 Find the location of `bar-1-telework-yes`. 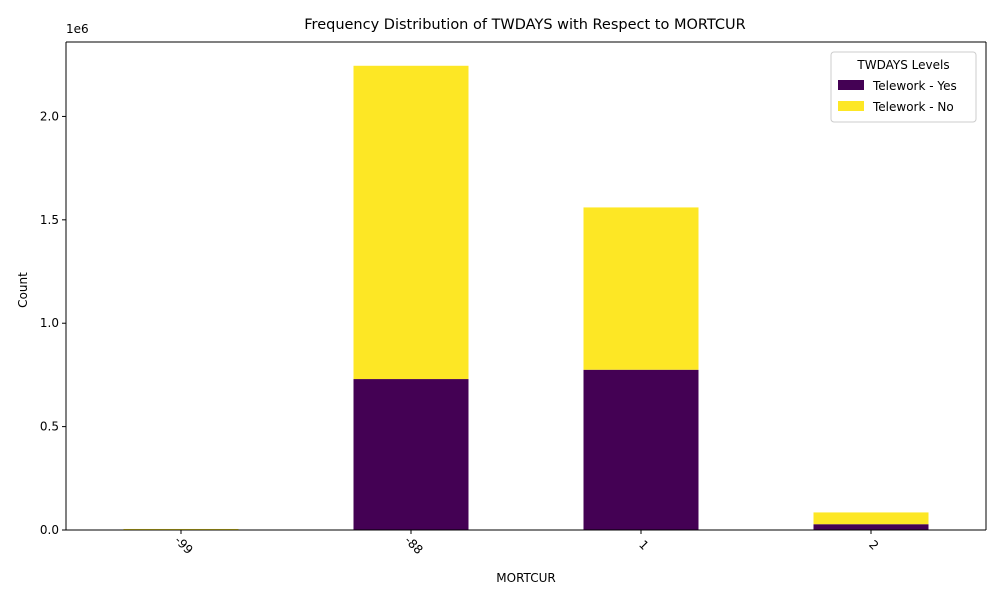

bar-1-telework-yes is located at coordinates (641, 450).